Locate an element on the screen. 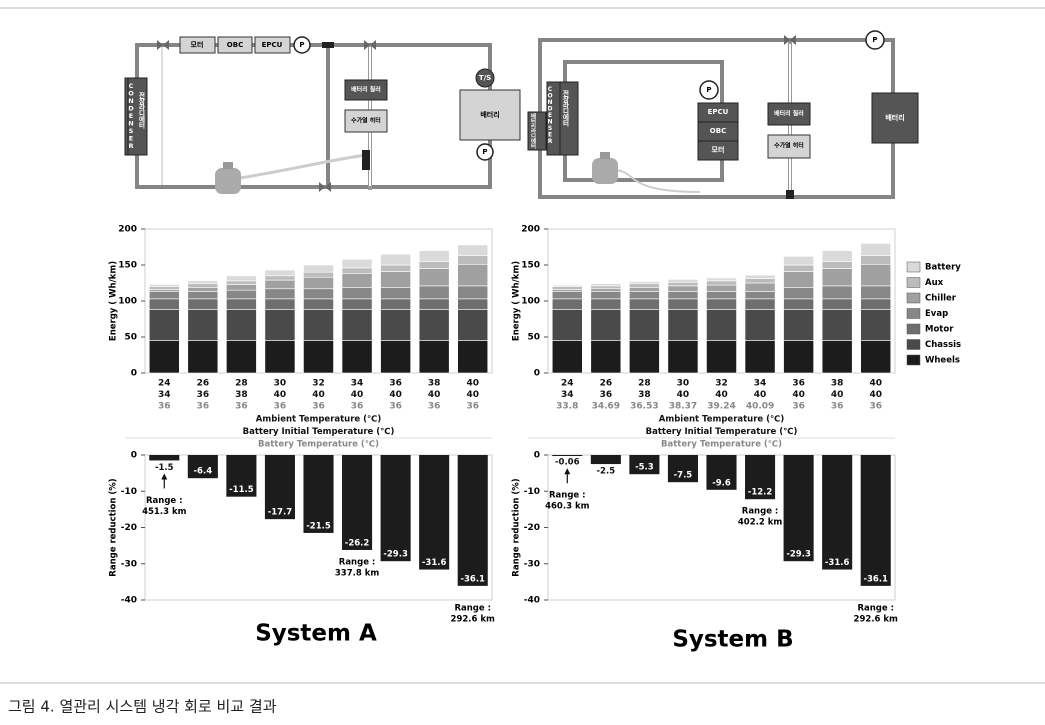 The height and width of the screenshot is (725, 1045). y-tick-label: 200 is located at coordinates (530, 230).